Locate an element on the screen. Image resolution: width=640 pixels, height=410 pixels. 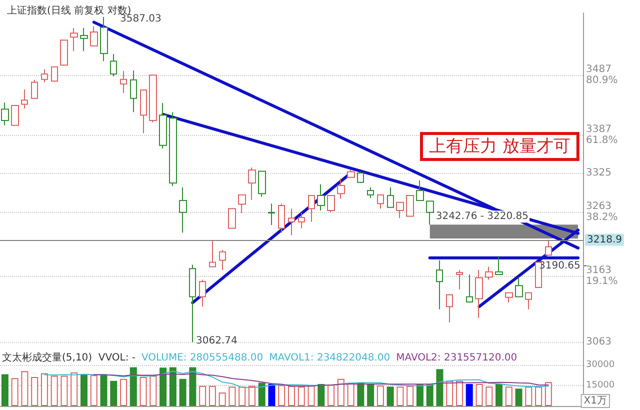
y-tick-label: 30000 is located at coordinates (600, 365).